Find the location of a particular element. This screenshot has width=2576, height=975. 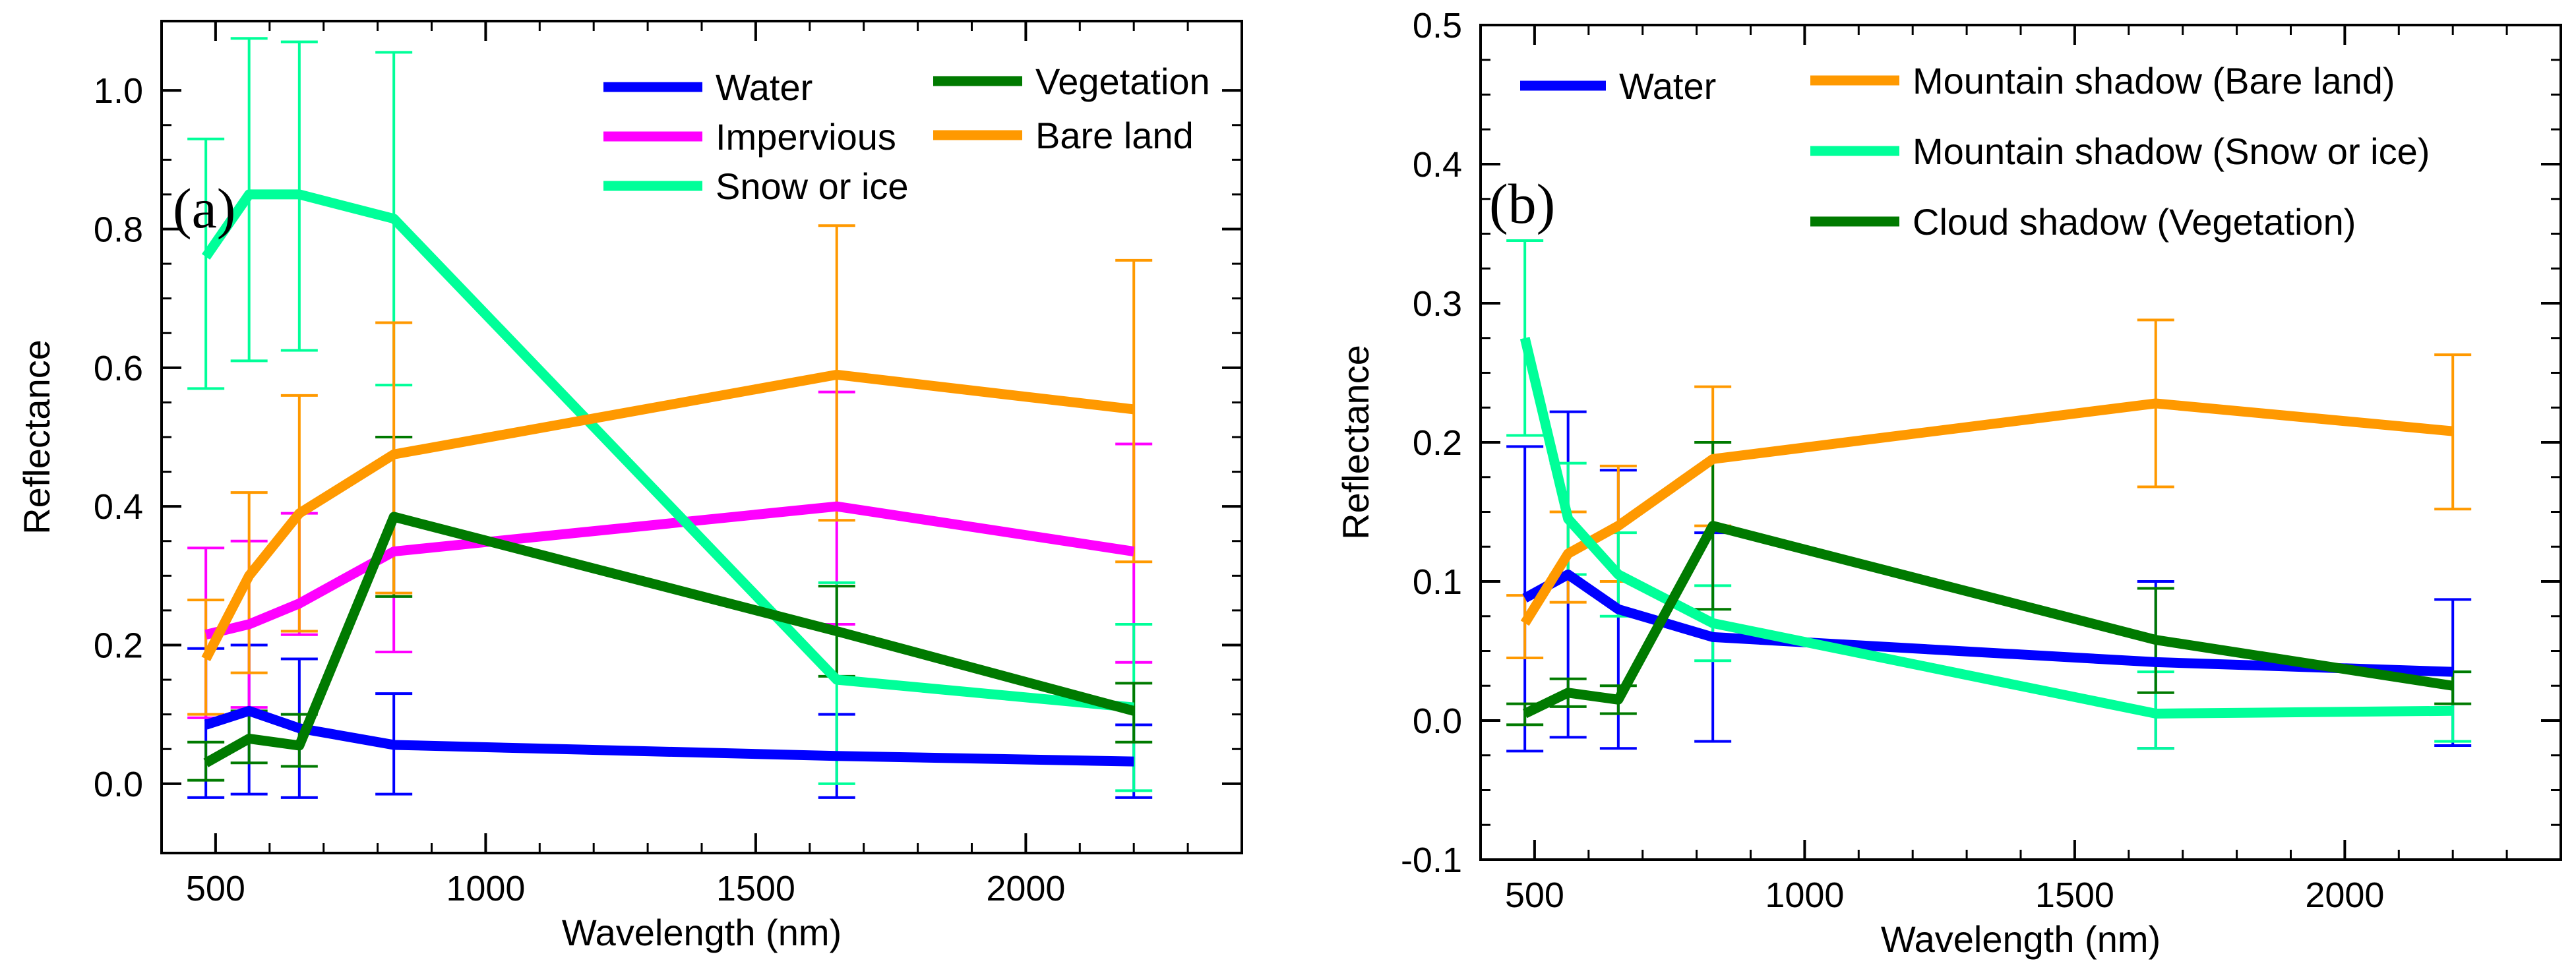

y-tick-label: -0.1 is located at coordinates (1431, 860).